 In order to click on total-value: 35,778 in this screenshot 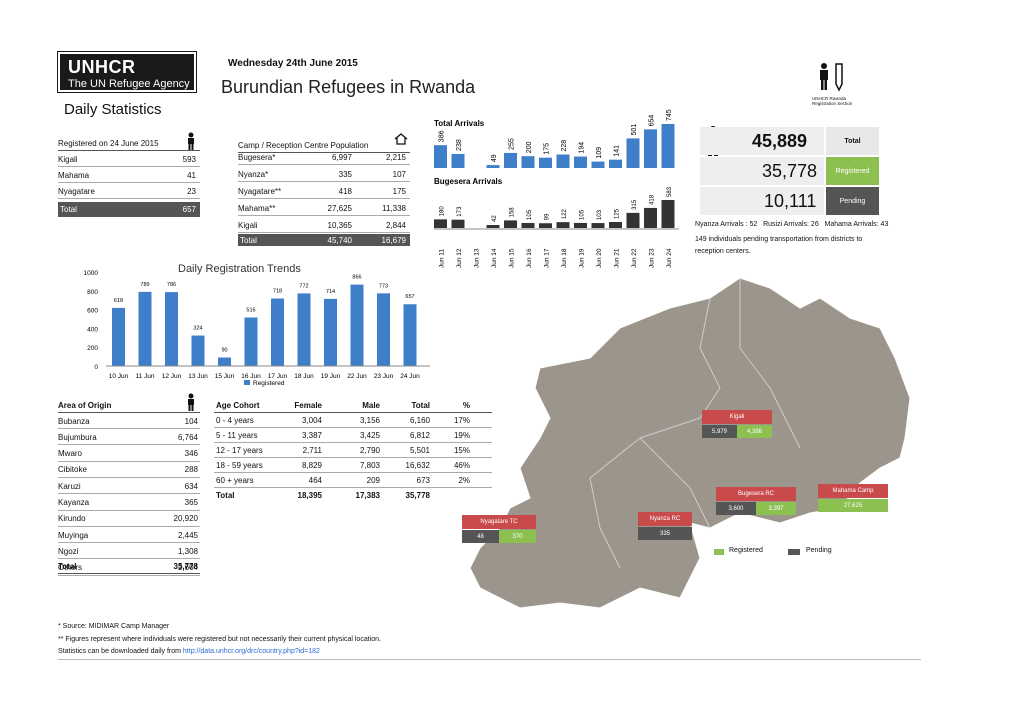, I will do `click(185, 566)`.